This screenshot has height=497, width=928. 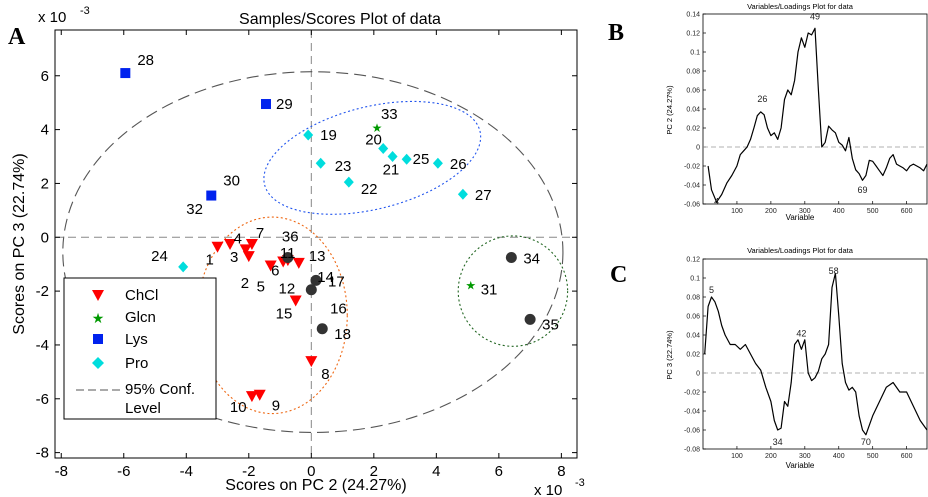 I want to click on loadings-pc2-annotations: 49 26 69 4, so click(x=790, y=109).